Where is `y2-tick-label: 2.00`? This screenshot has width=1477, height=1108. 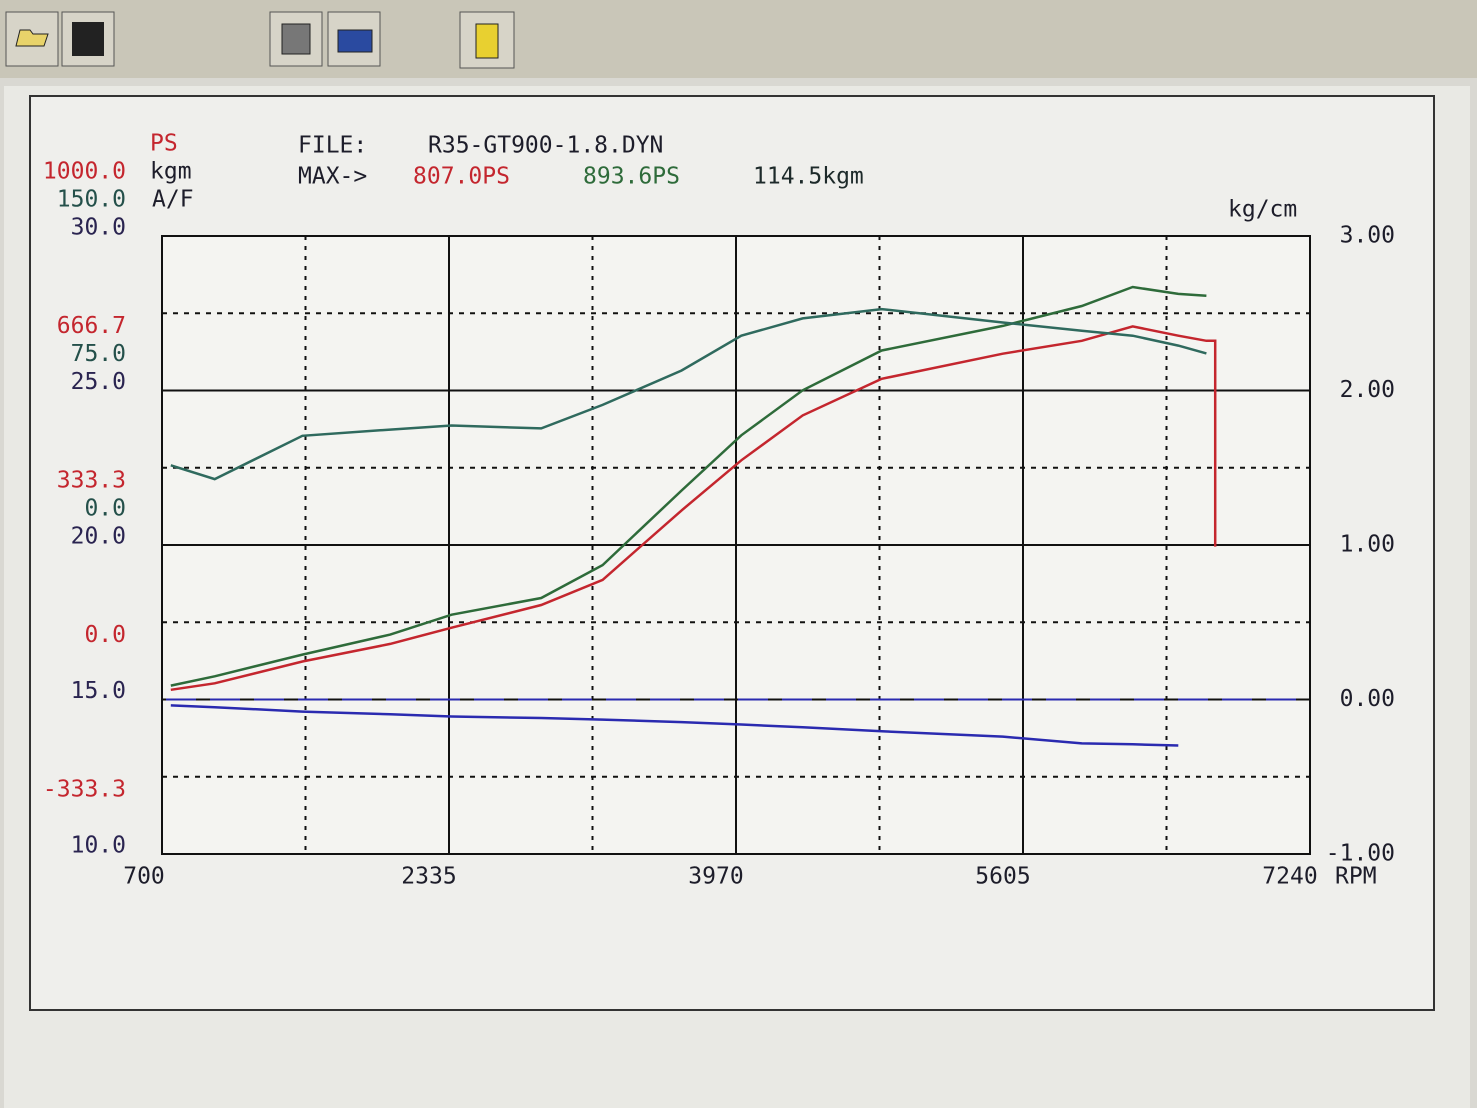
y2-tick-label: 2.00 is located at coordinates (1367, 390).